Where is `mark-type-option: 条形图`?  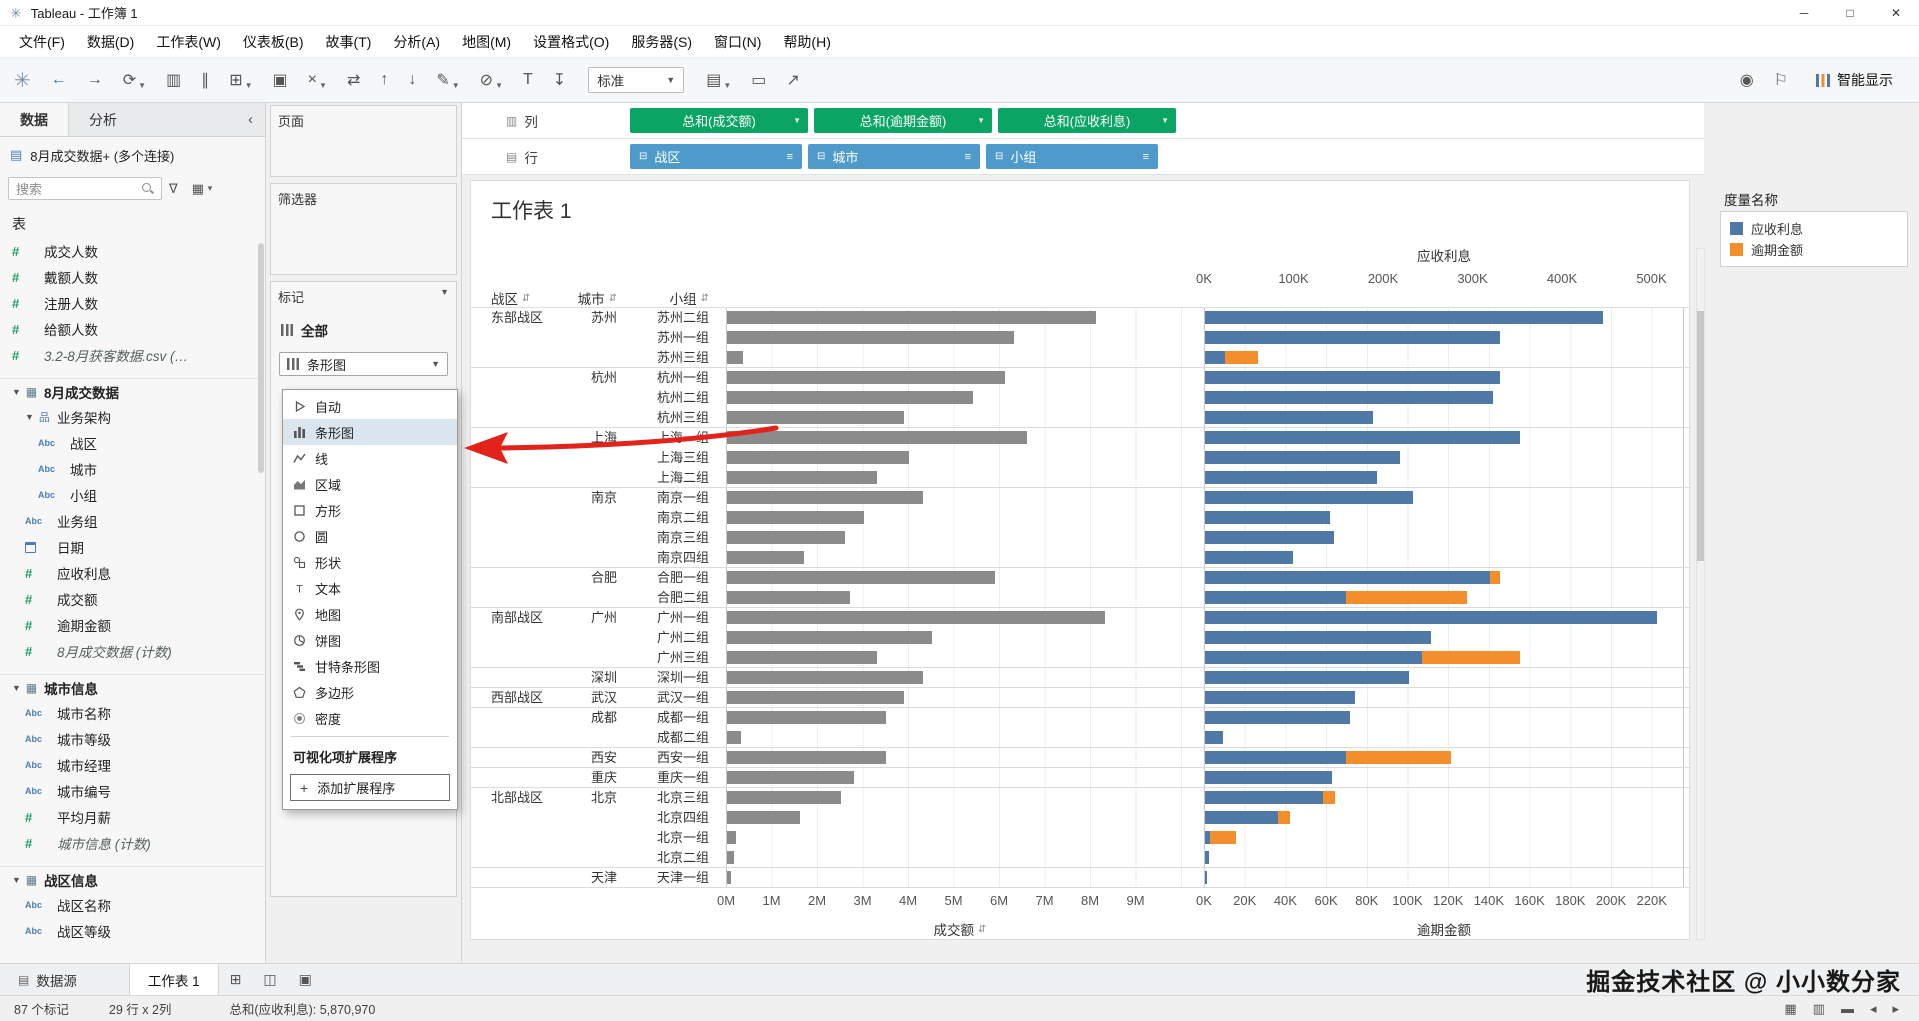
mark-type-option: 条形图 is located at coordinates (370, 432).